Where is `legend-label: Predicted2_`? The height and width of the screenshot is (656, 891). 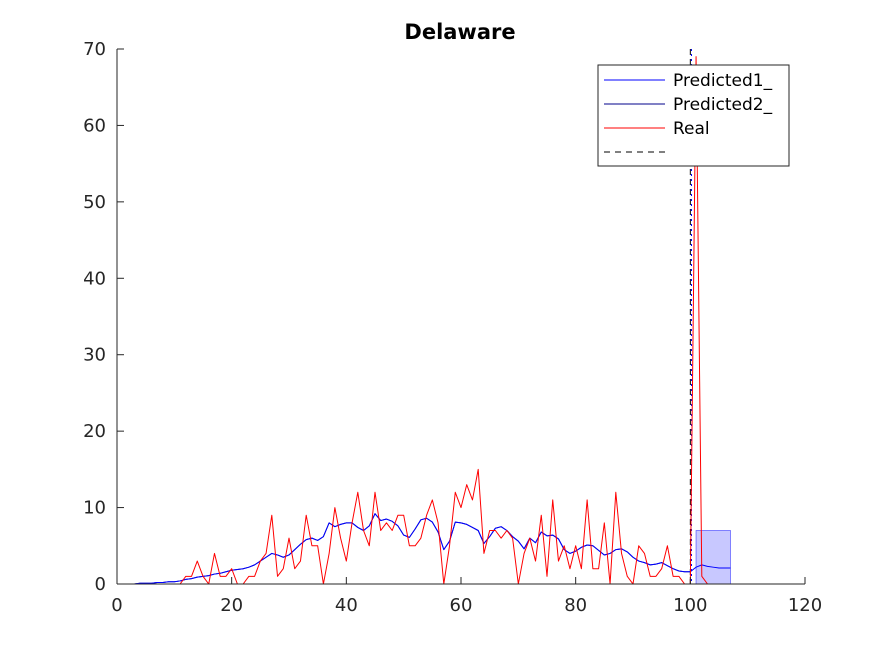 legend-label: Predicted2_ is located at coordinates (723, 105).